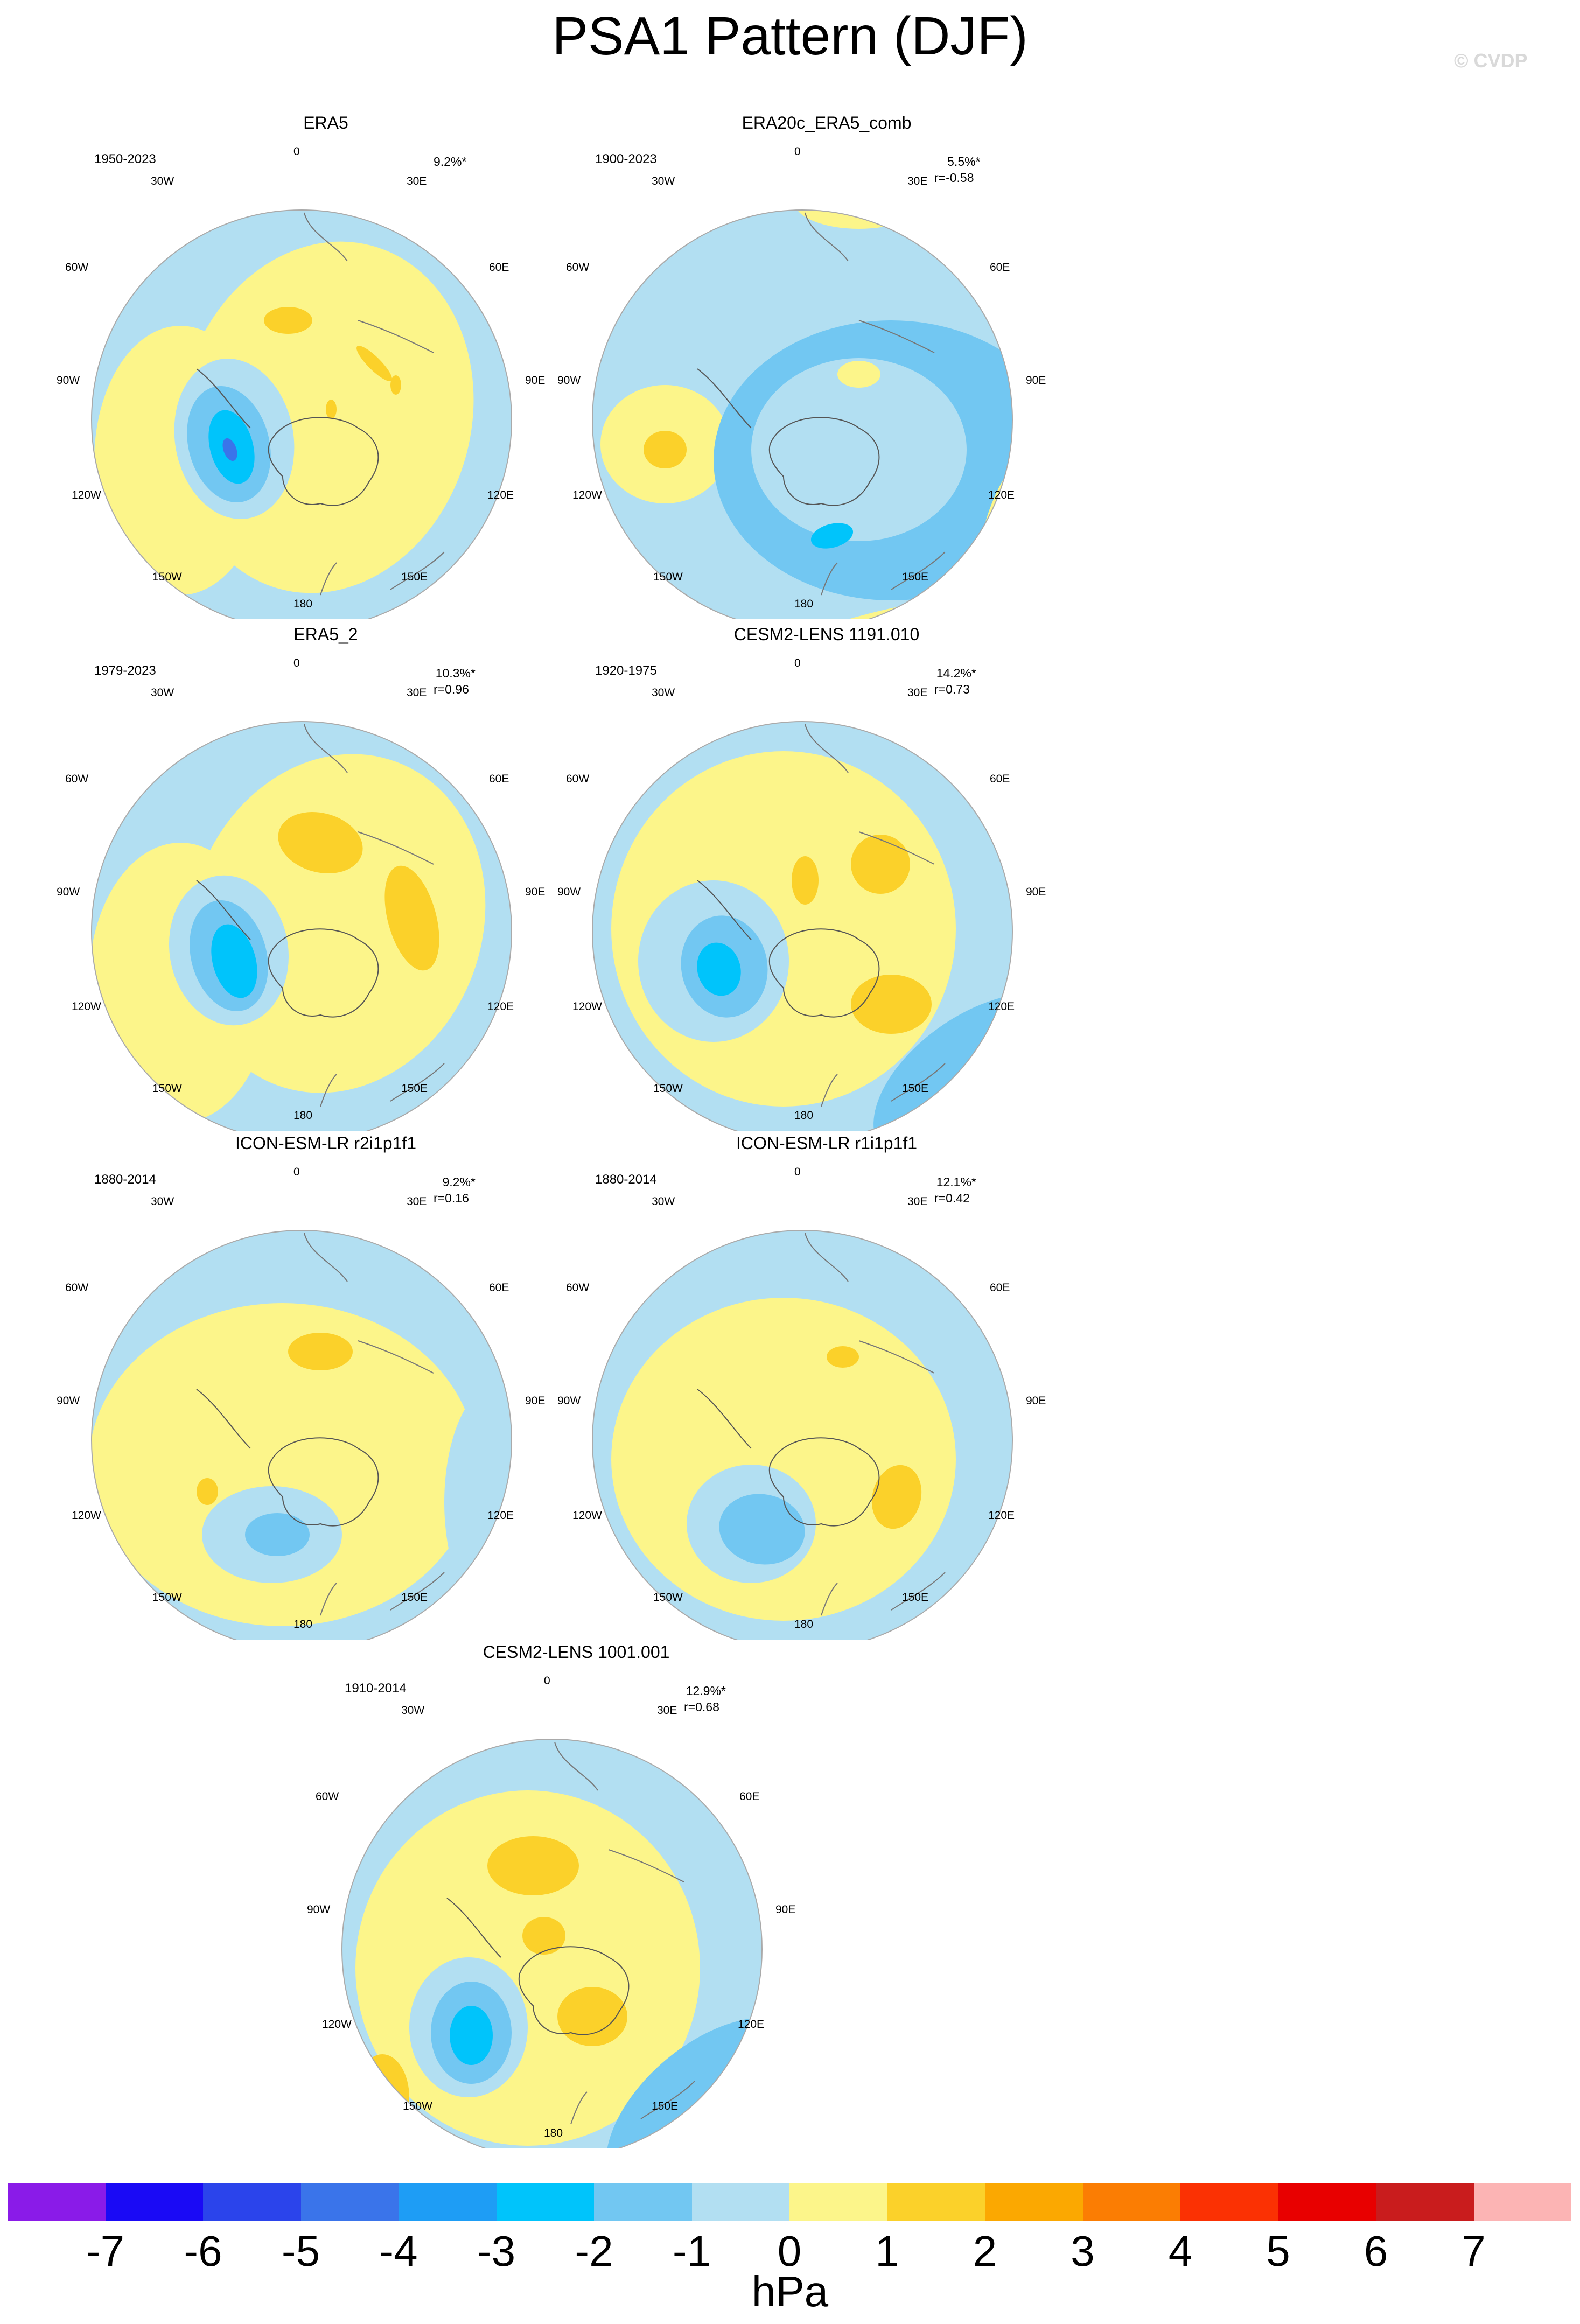  I want to click on colorbar-tick-label: 5, so click(1278, 2251).